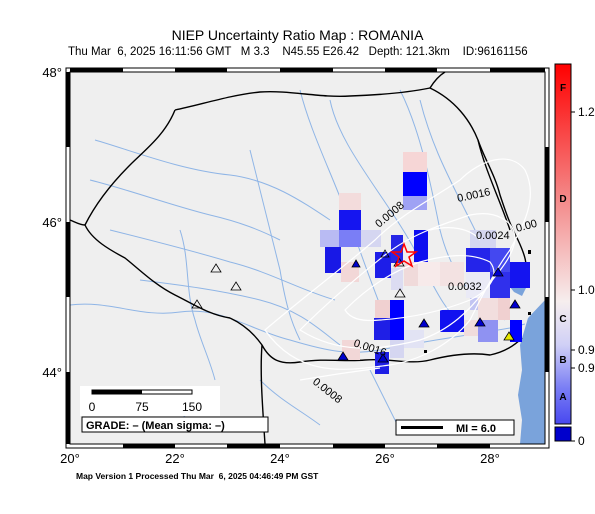 The image size is (595, 514). I want to click on mi-text: MI = 6.0, so click(476, 429).